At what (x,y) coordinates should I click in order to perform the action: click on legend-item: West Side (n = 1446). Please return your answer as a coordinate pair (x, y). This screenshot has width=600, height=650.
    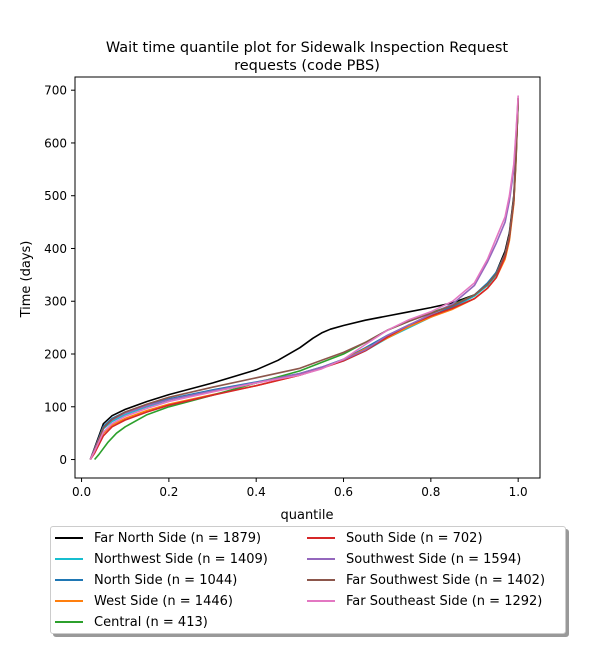
    Looking at the image, I should click on (144, 601).